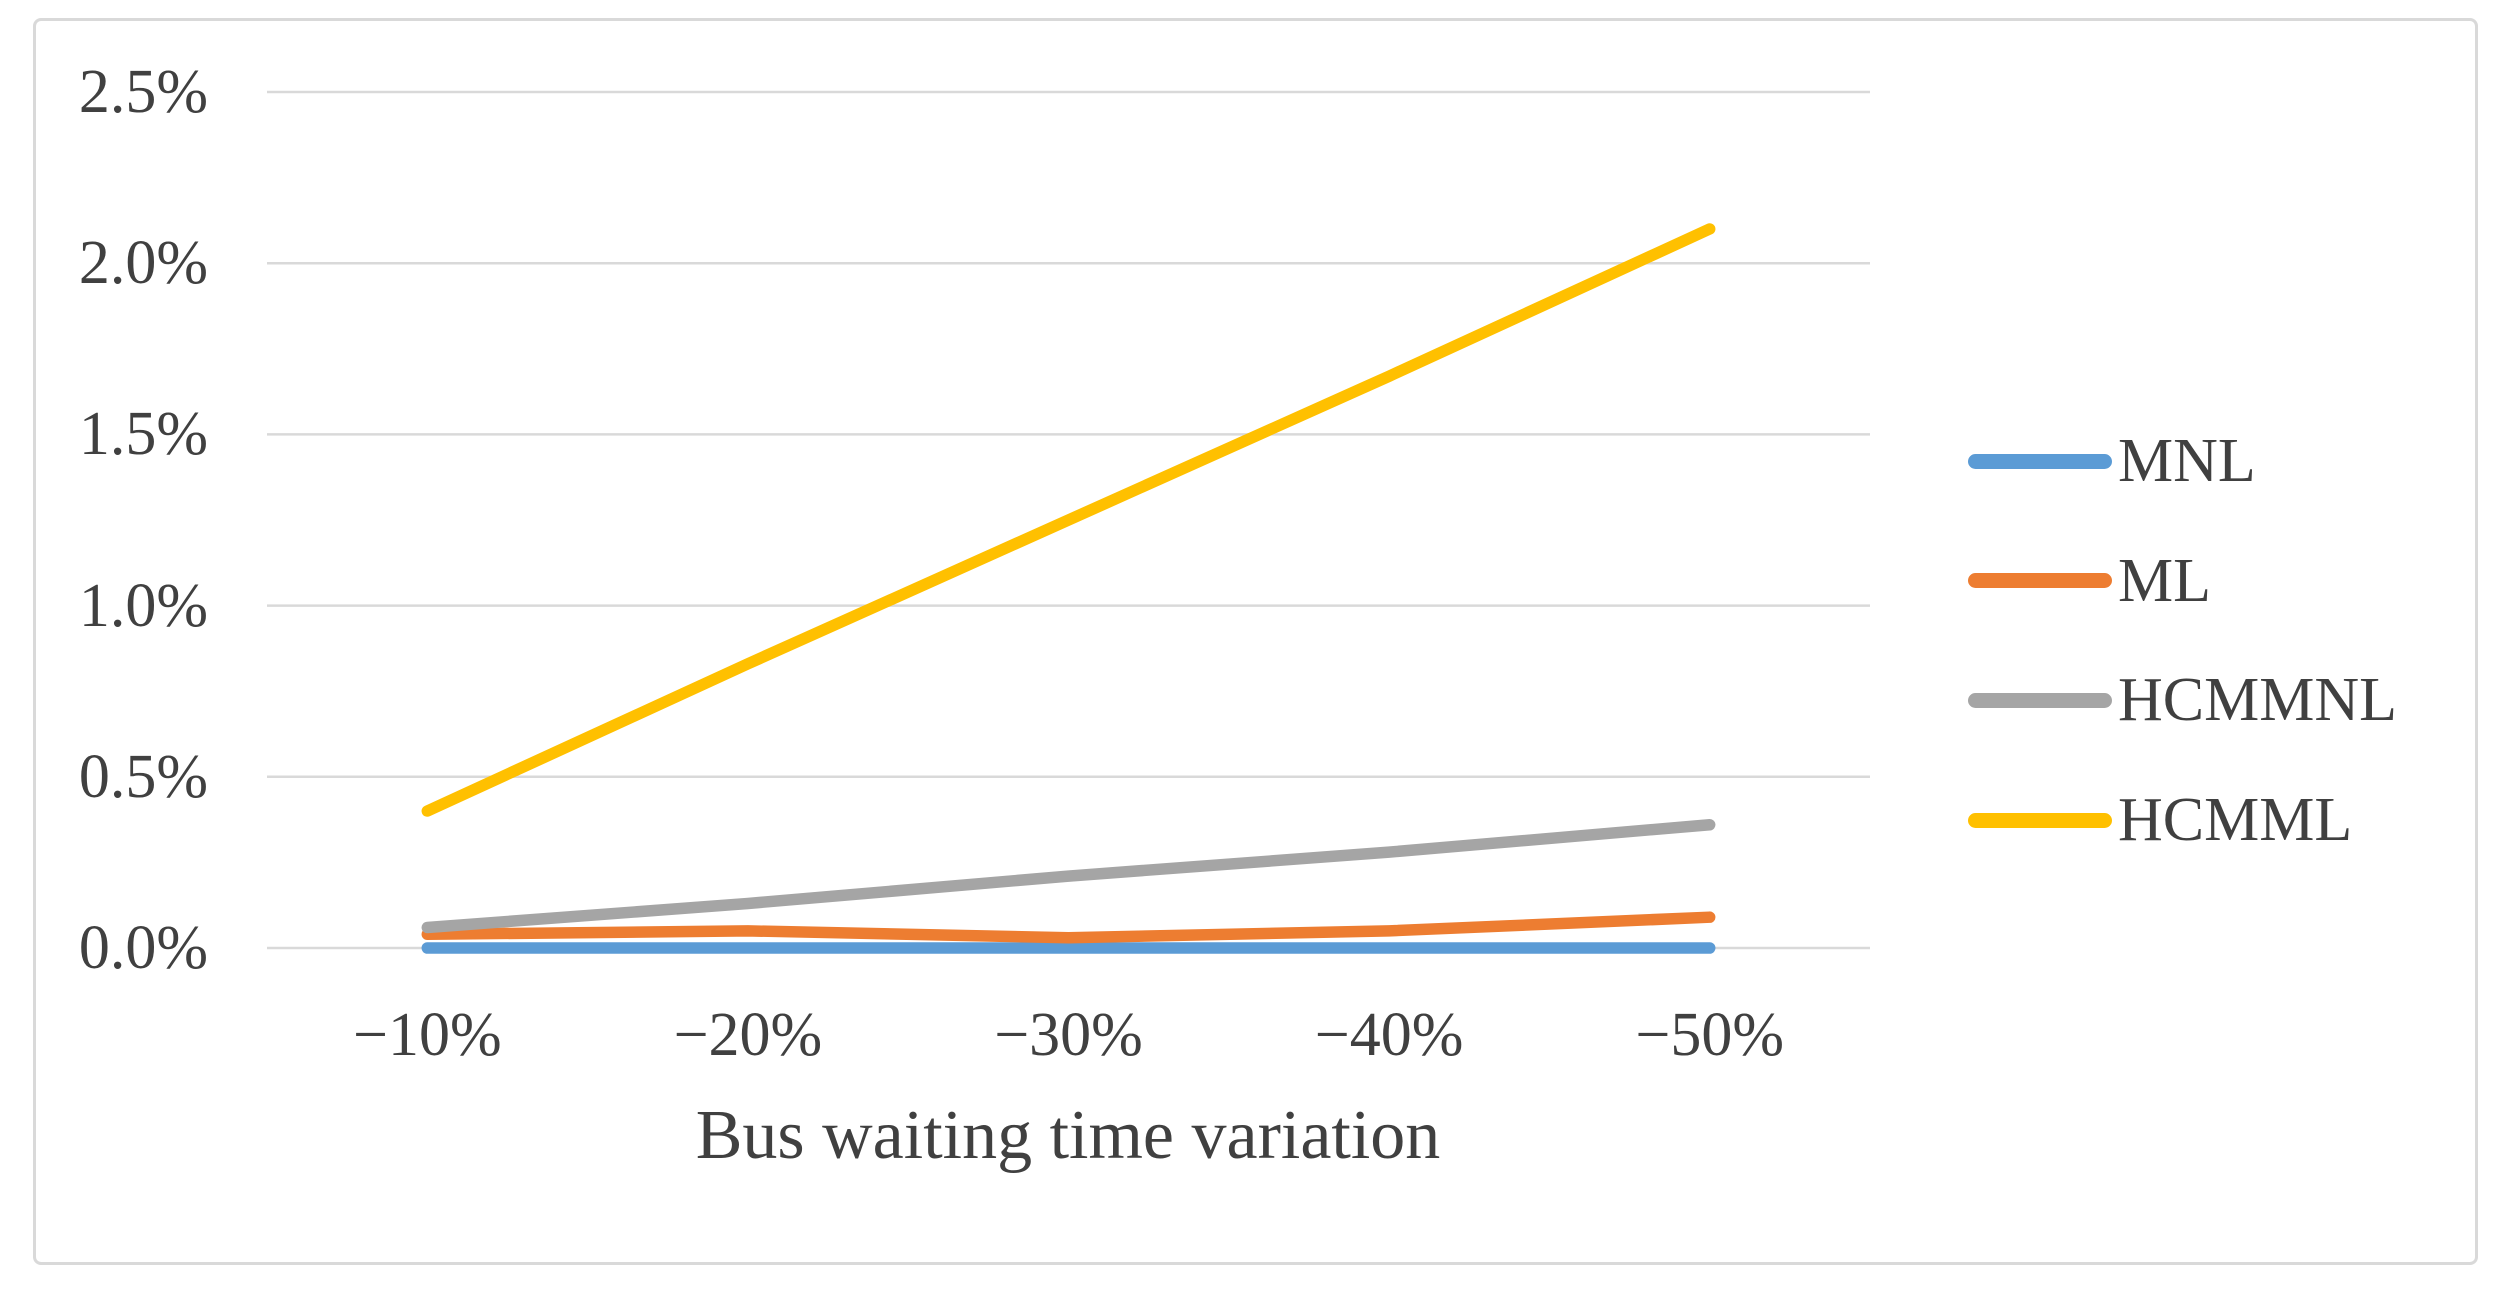 The height and width of the screenshot is (1293, 2506). What do you see at coordinates (143, 948) in the screenshot?
I see `y-tick-label: 0.0%` at bounding box center [143, 948].